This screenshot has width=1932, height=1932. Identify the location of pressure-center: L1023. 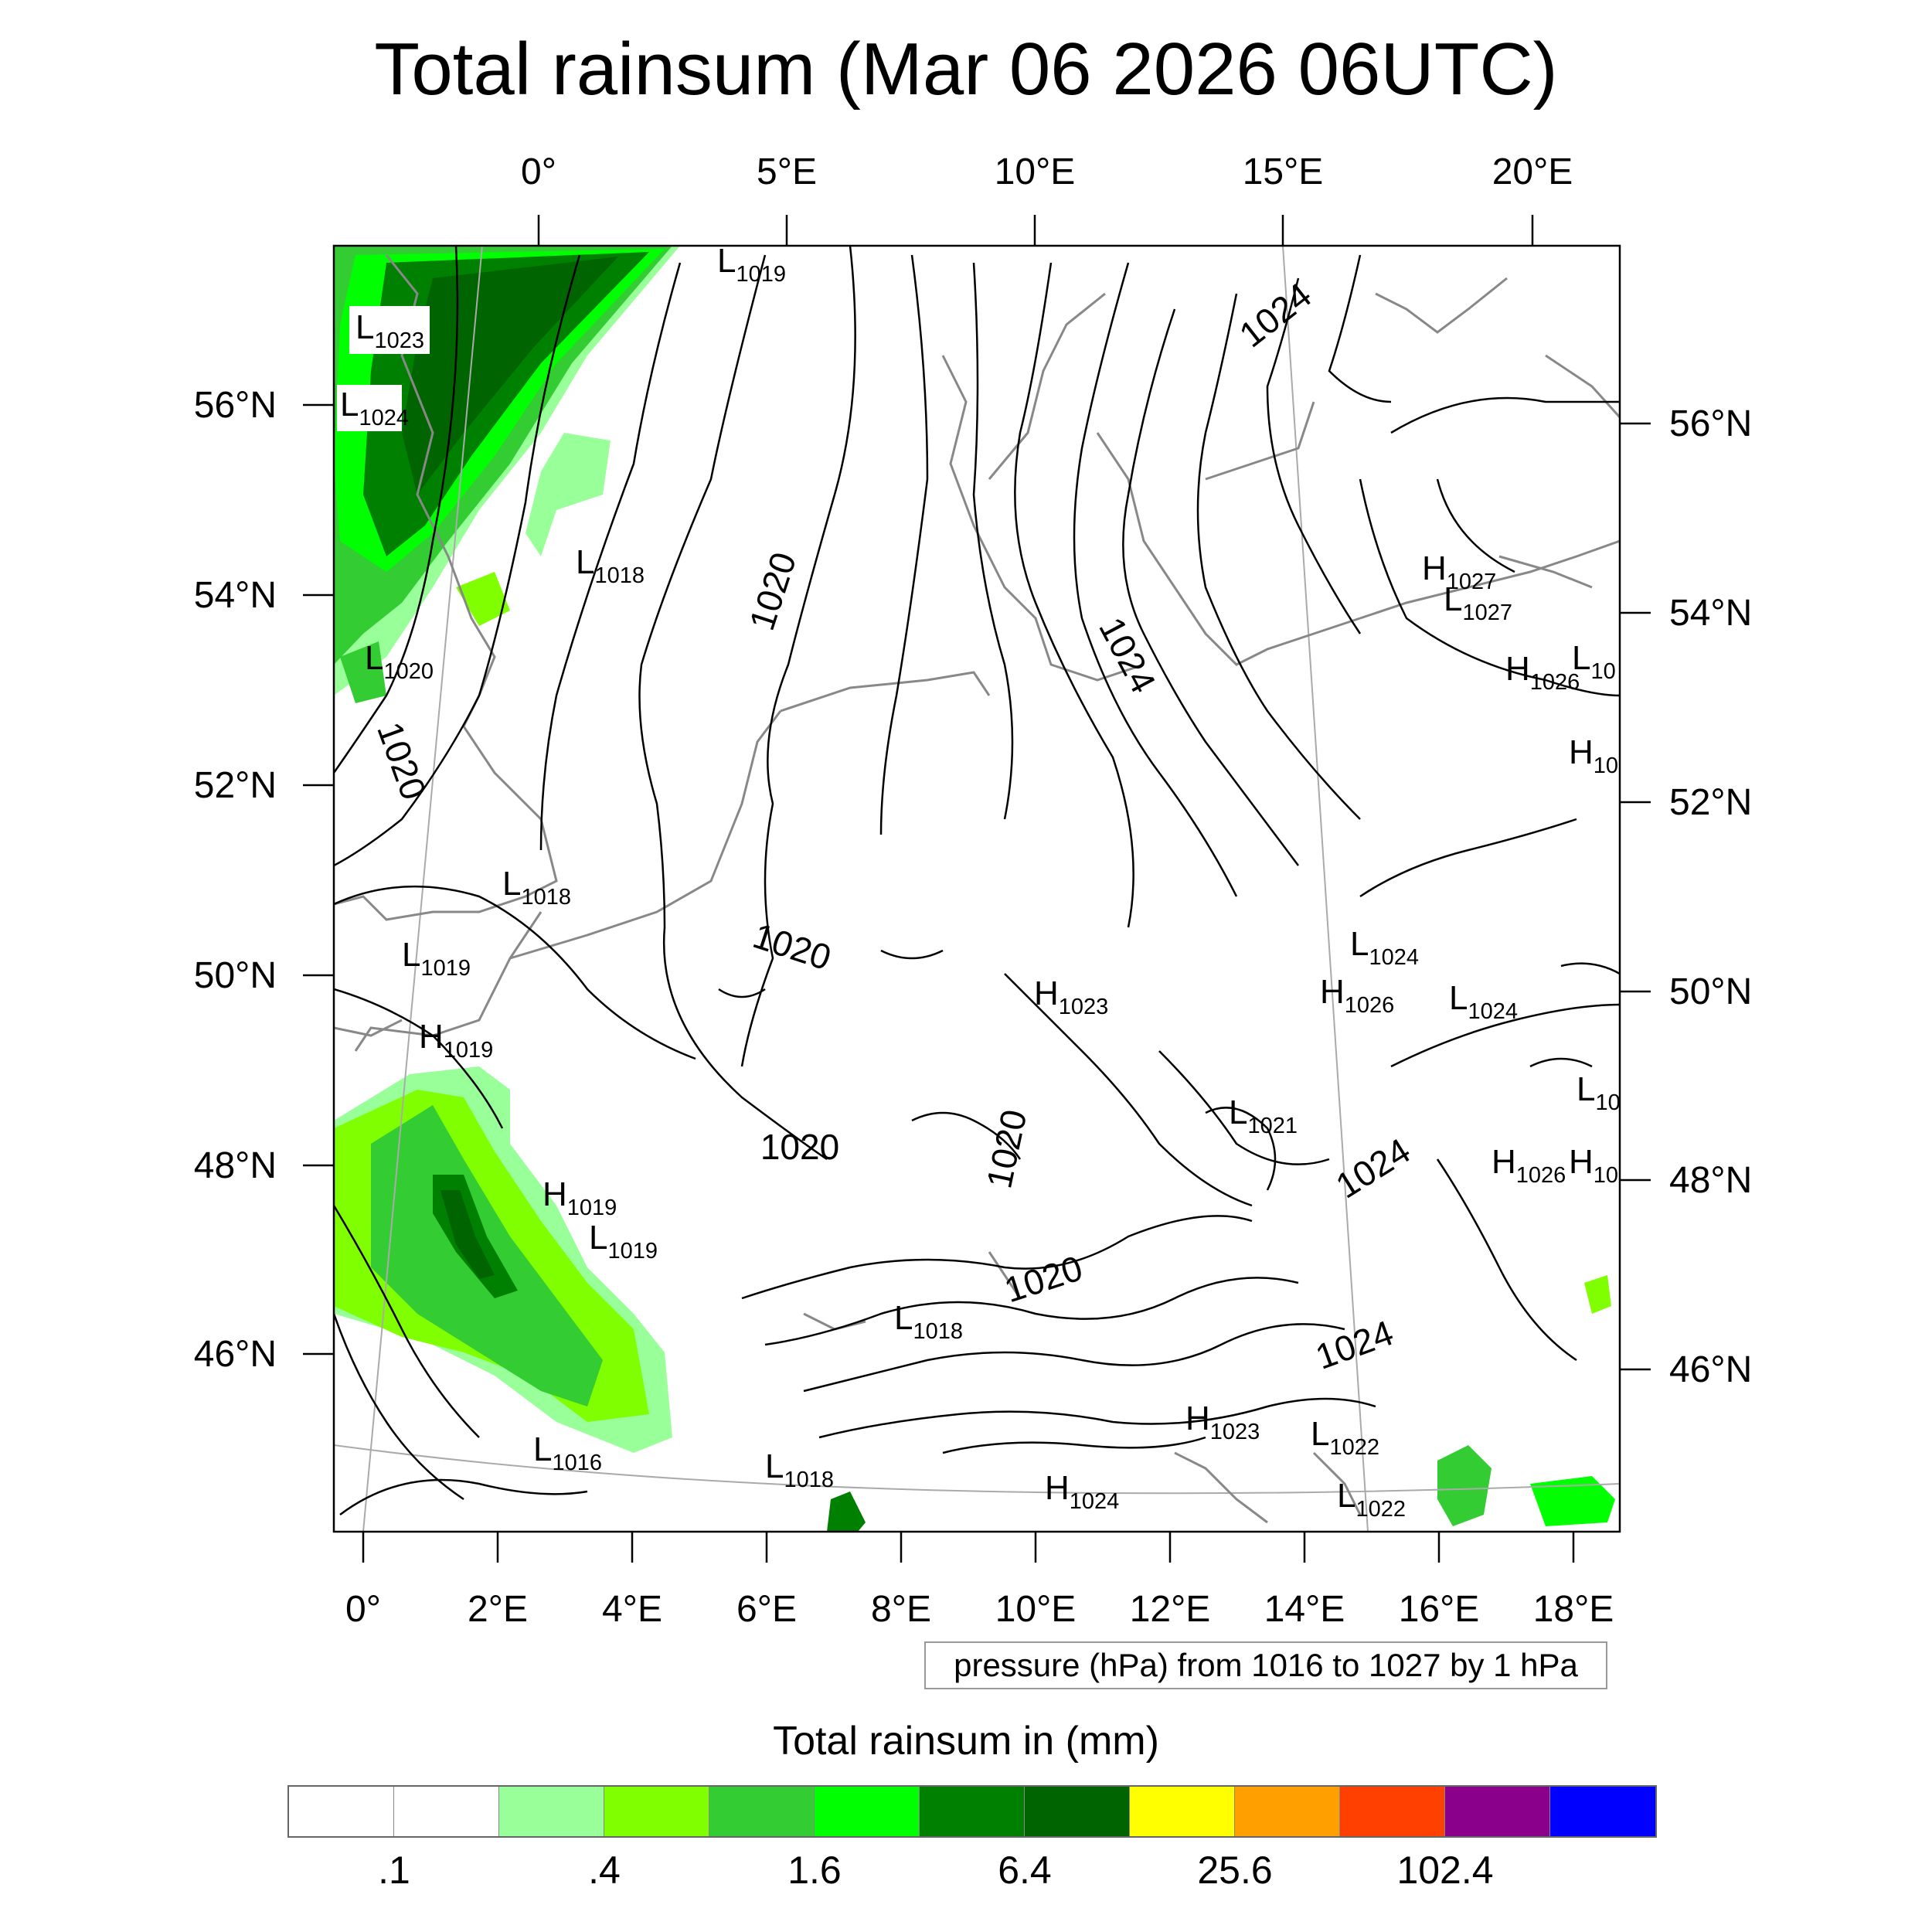
(390, 330).